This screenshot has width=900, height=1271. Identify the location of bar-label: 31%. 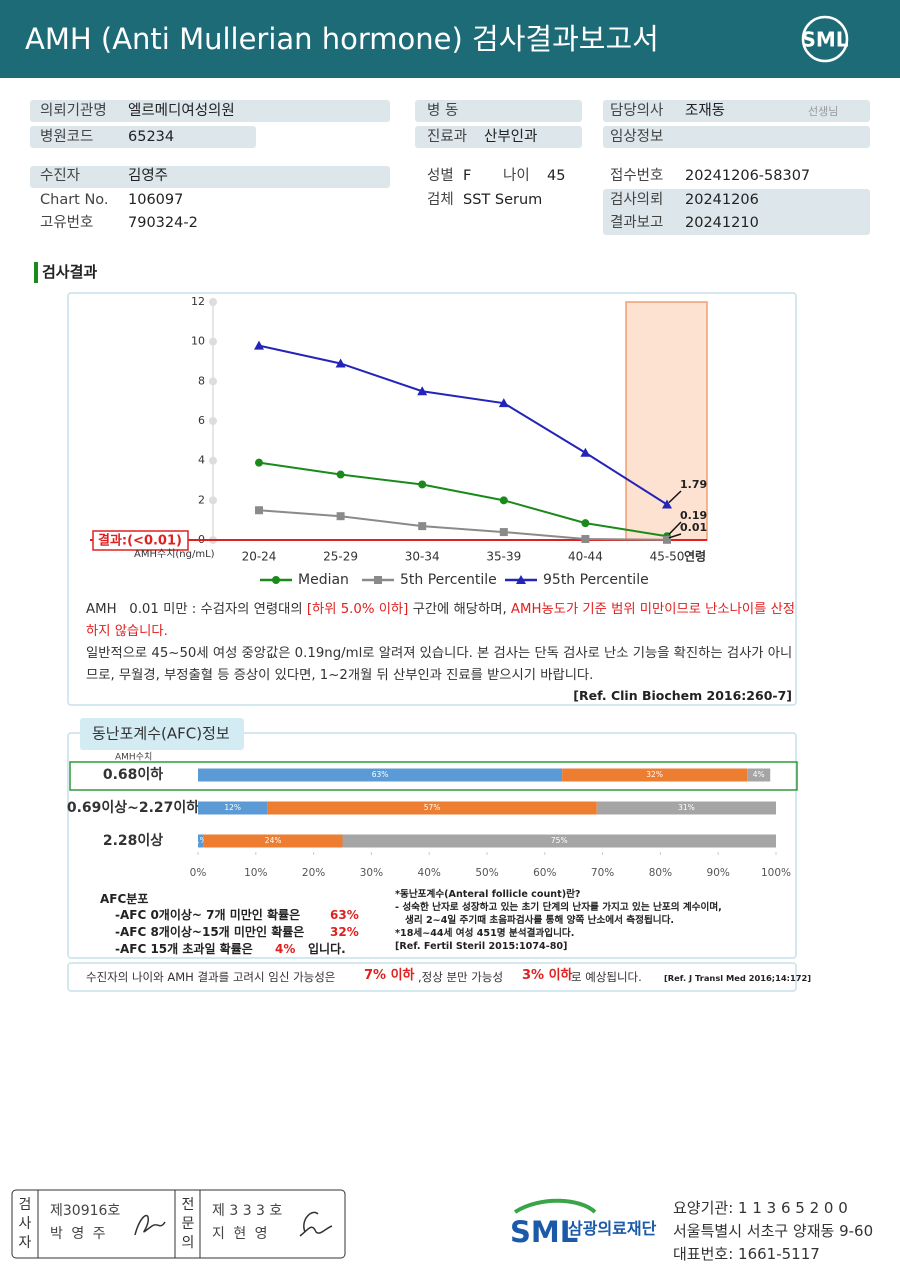
(686, 807).